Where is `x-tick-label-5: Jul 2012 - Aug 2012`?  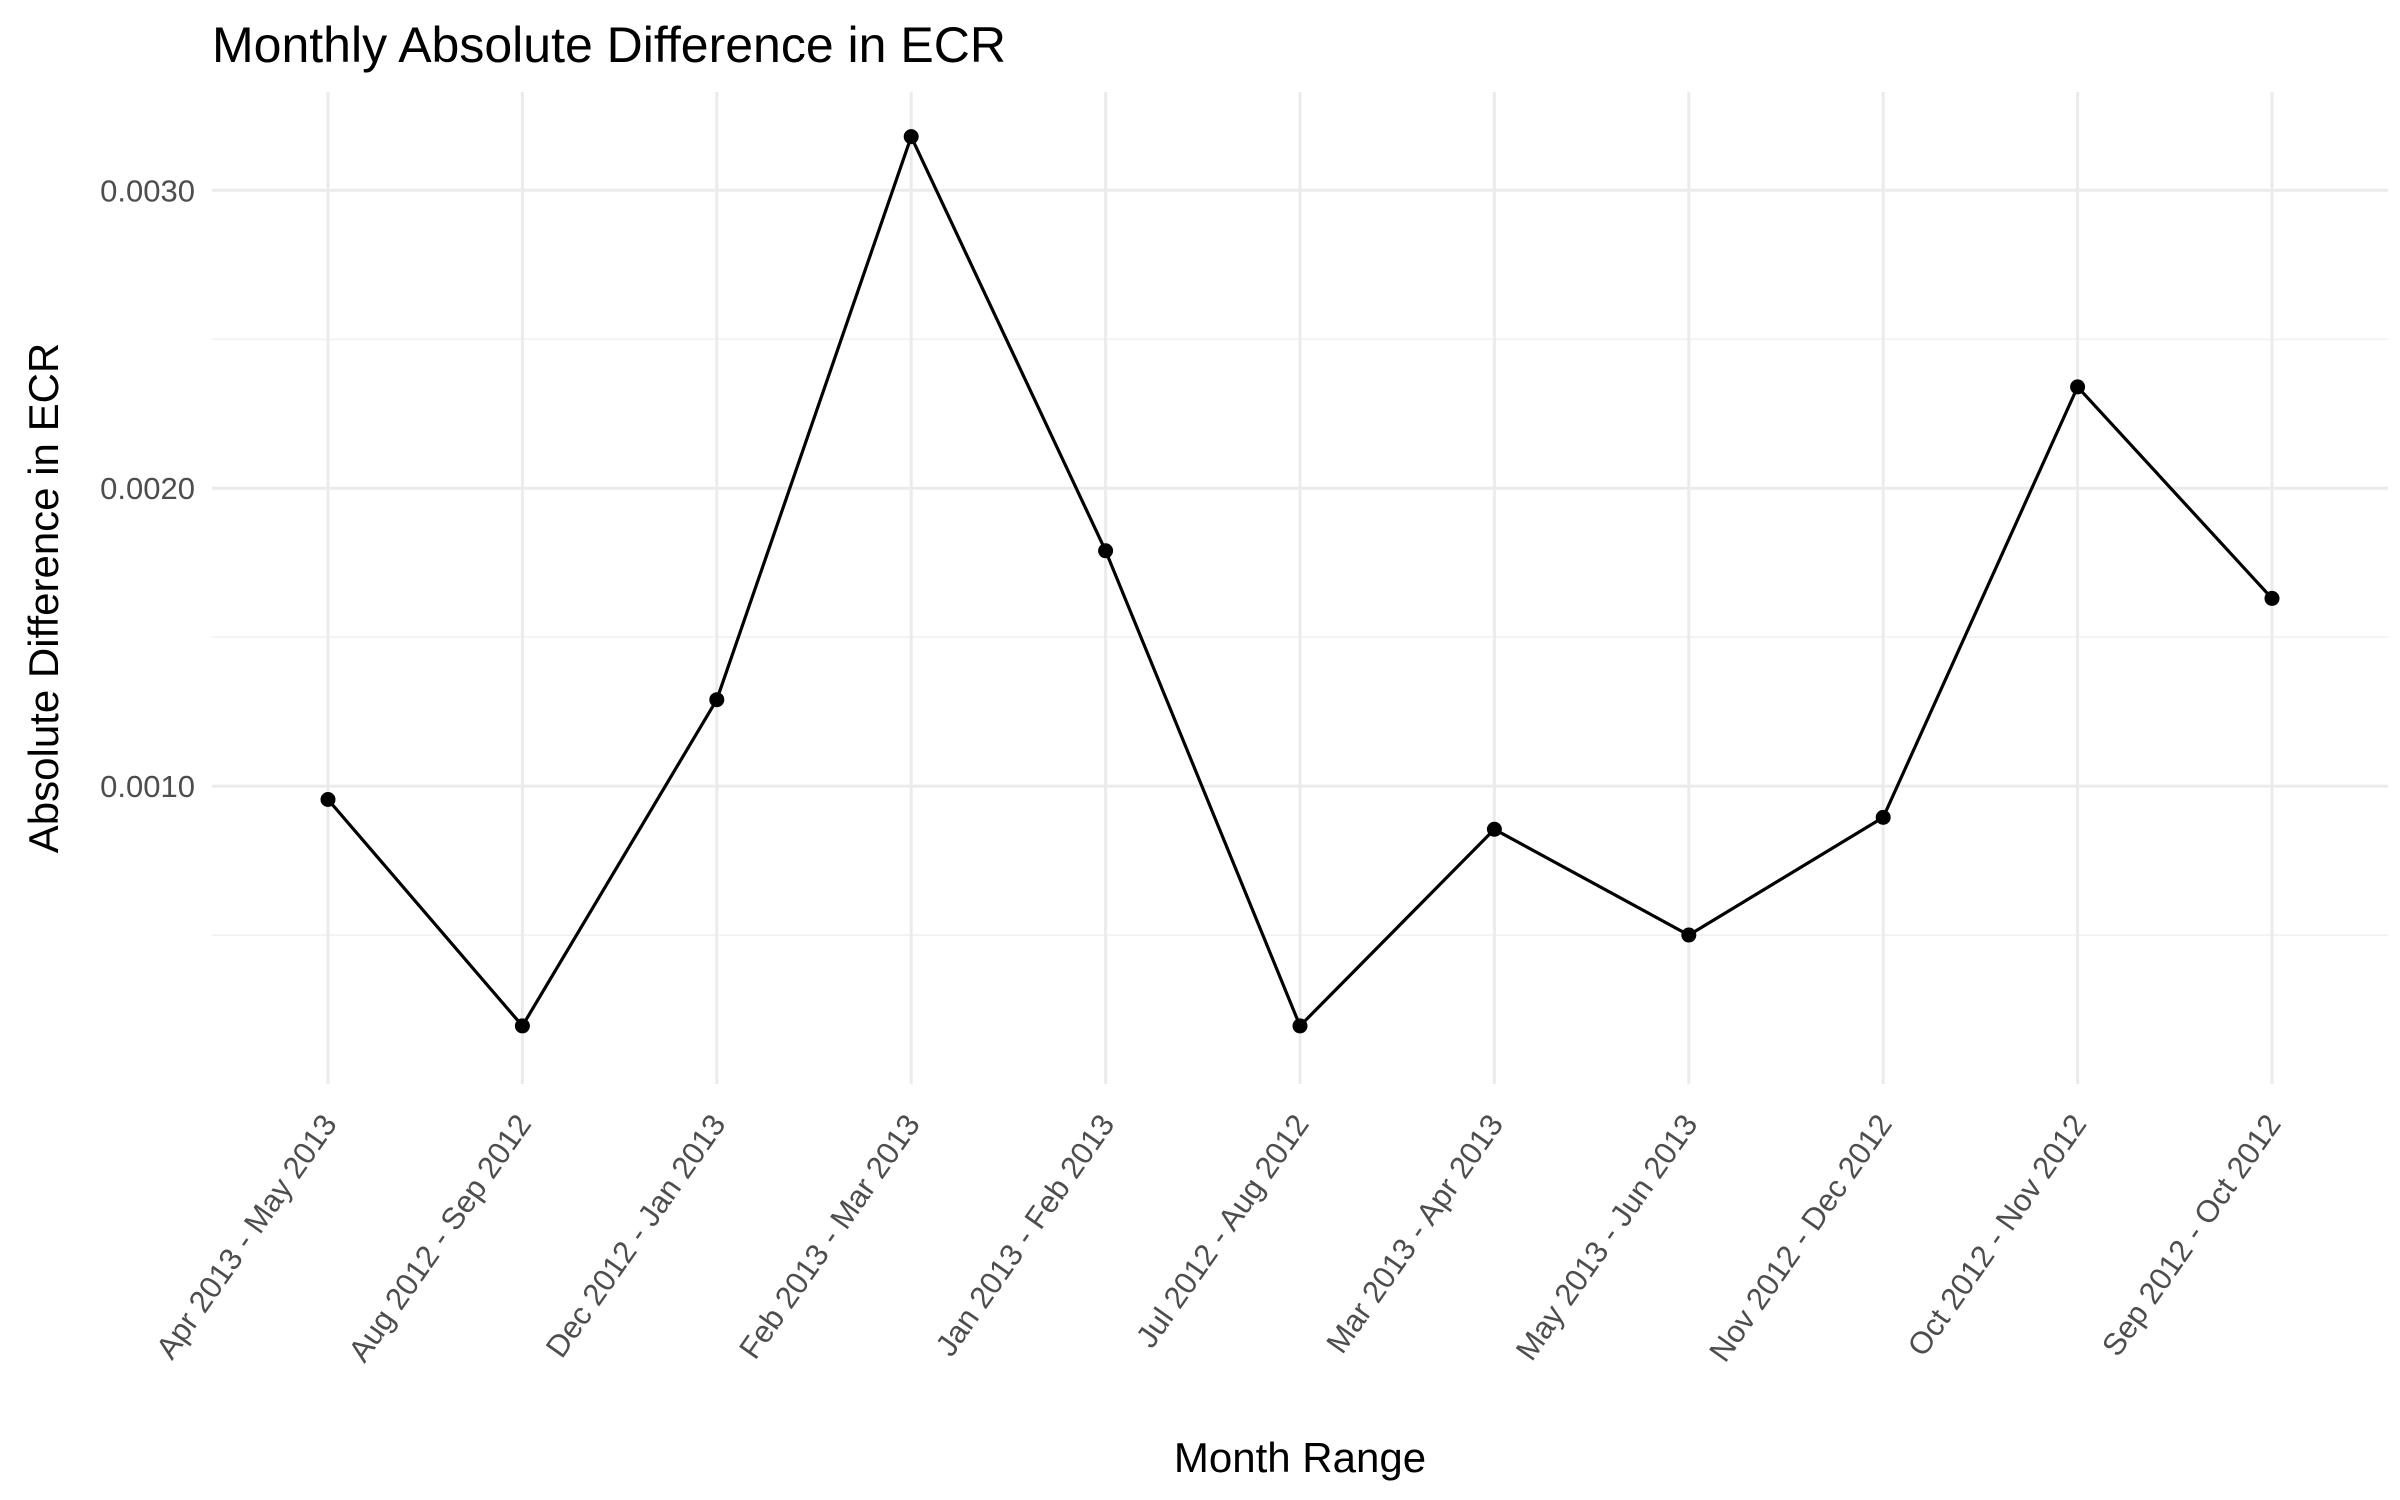
x-tick-label-5: Jul 2012 - Aug 2012 is located at coordinates (1222, 1231).